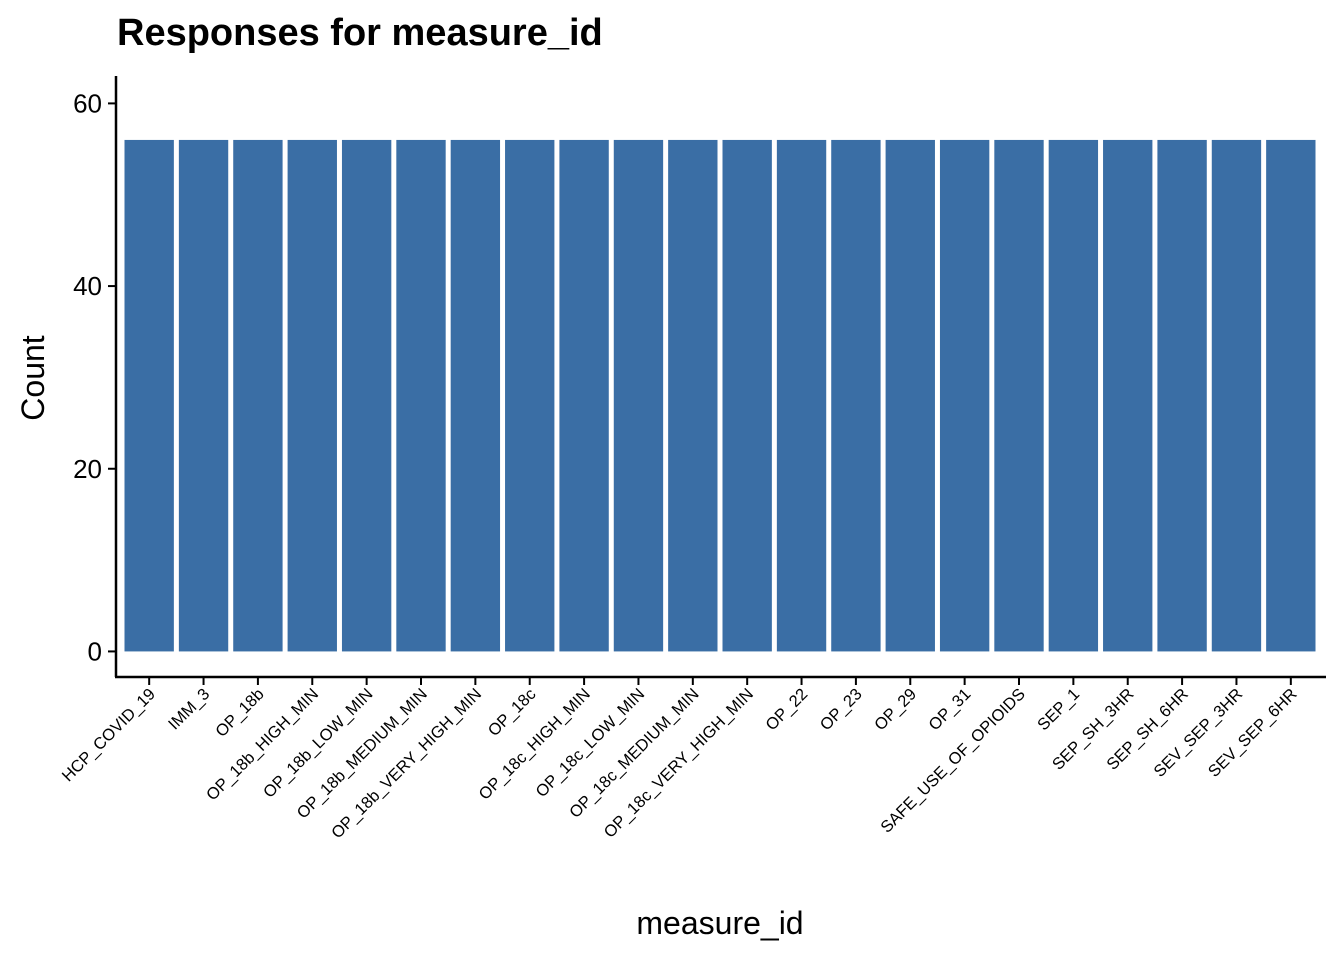  Describe the element at coordinates (475, 395) in the screenshot. I see `bar-op-18b-very-high-min` at that location.